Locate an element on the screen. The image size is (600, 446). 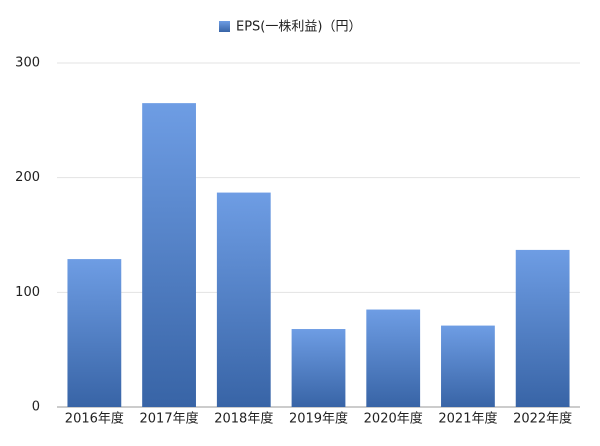
y-tick-label: 200 is located at coordinates (27, 177).